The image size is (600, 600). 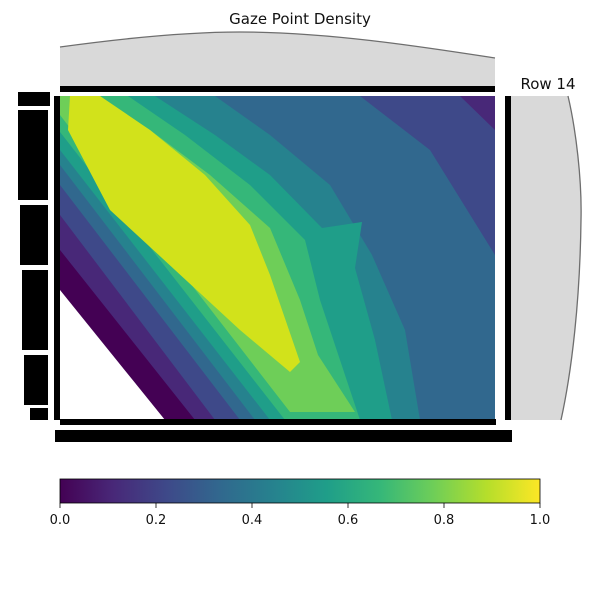 What do you see at coordinates (300, 515) in the screenshot?
I see `colorbar-ticks: 0.0 0.2 0.4 0.6 0.8 1.0` at bounding box center [300, 515].